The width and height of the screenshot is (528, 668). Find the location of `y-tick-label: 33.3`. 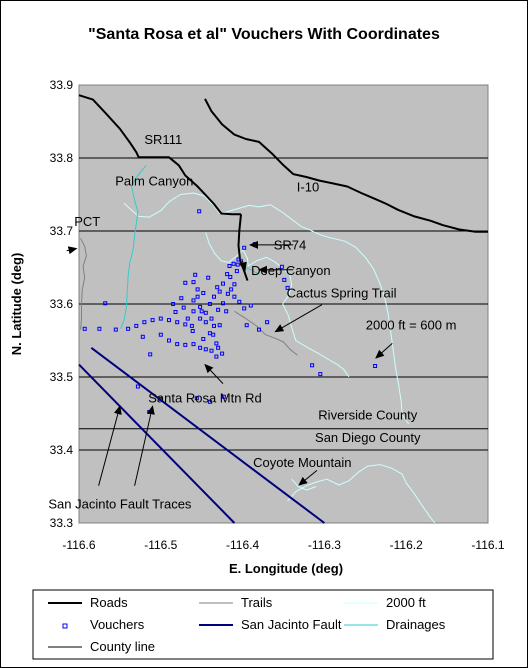

y-tick-label: 33.3 is located at coordinates (62, 523).